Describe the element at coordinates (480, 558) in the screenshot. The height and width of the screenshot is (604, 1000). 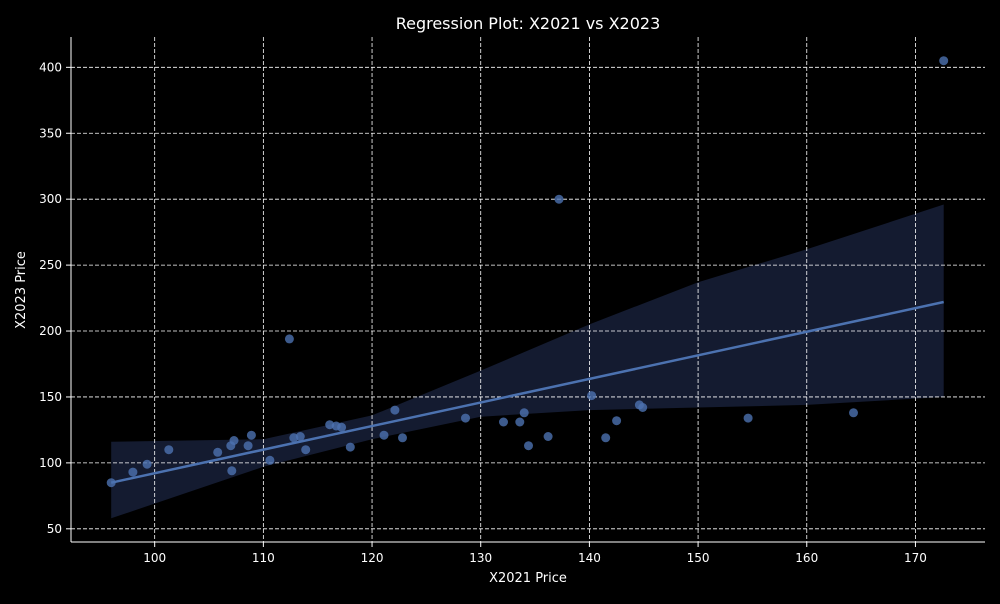
I see `x-tick-label: 130` at that location.